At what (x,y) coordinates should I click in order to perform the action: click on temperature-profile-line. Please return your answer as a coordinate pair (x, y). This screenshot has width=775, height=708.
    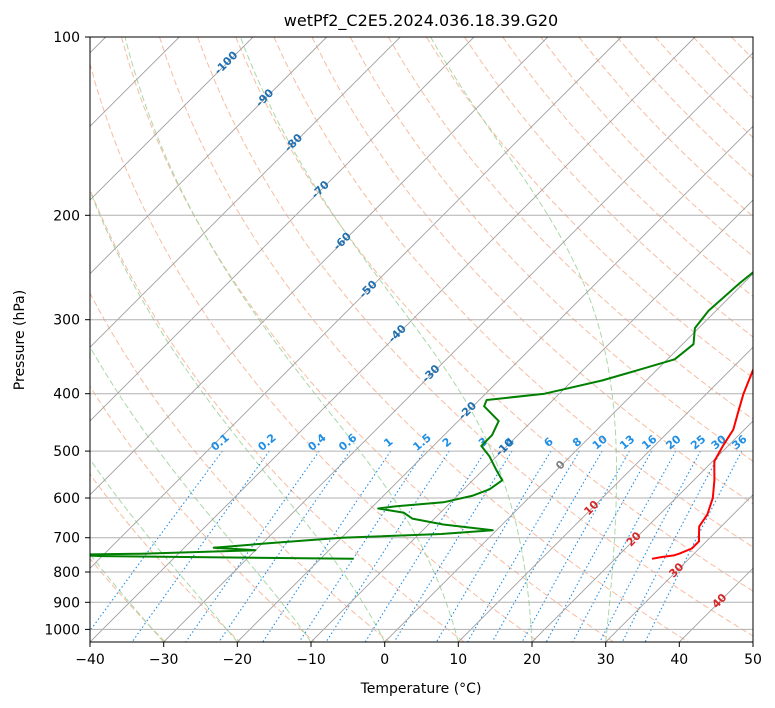
    Looking at the image, I should click on (702, 463).